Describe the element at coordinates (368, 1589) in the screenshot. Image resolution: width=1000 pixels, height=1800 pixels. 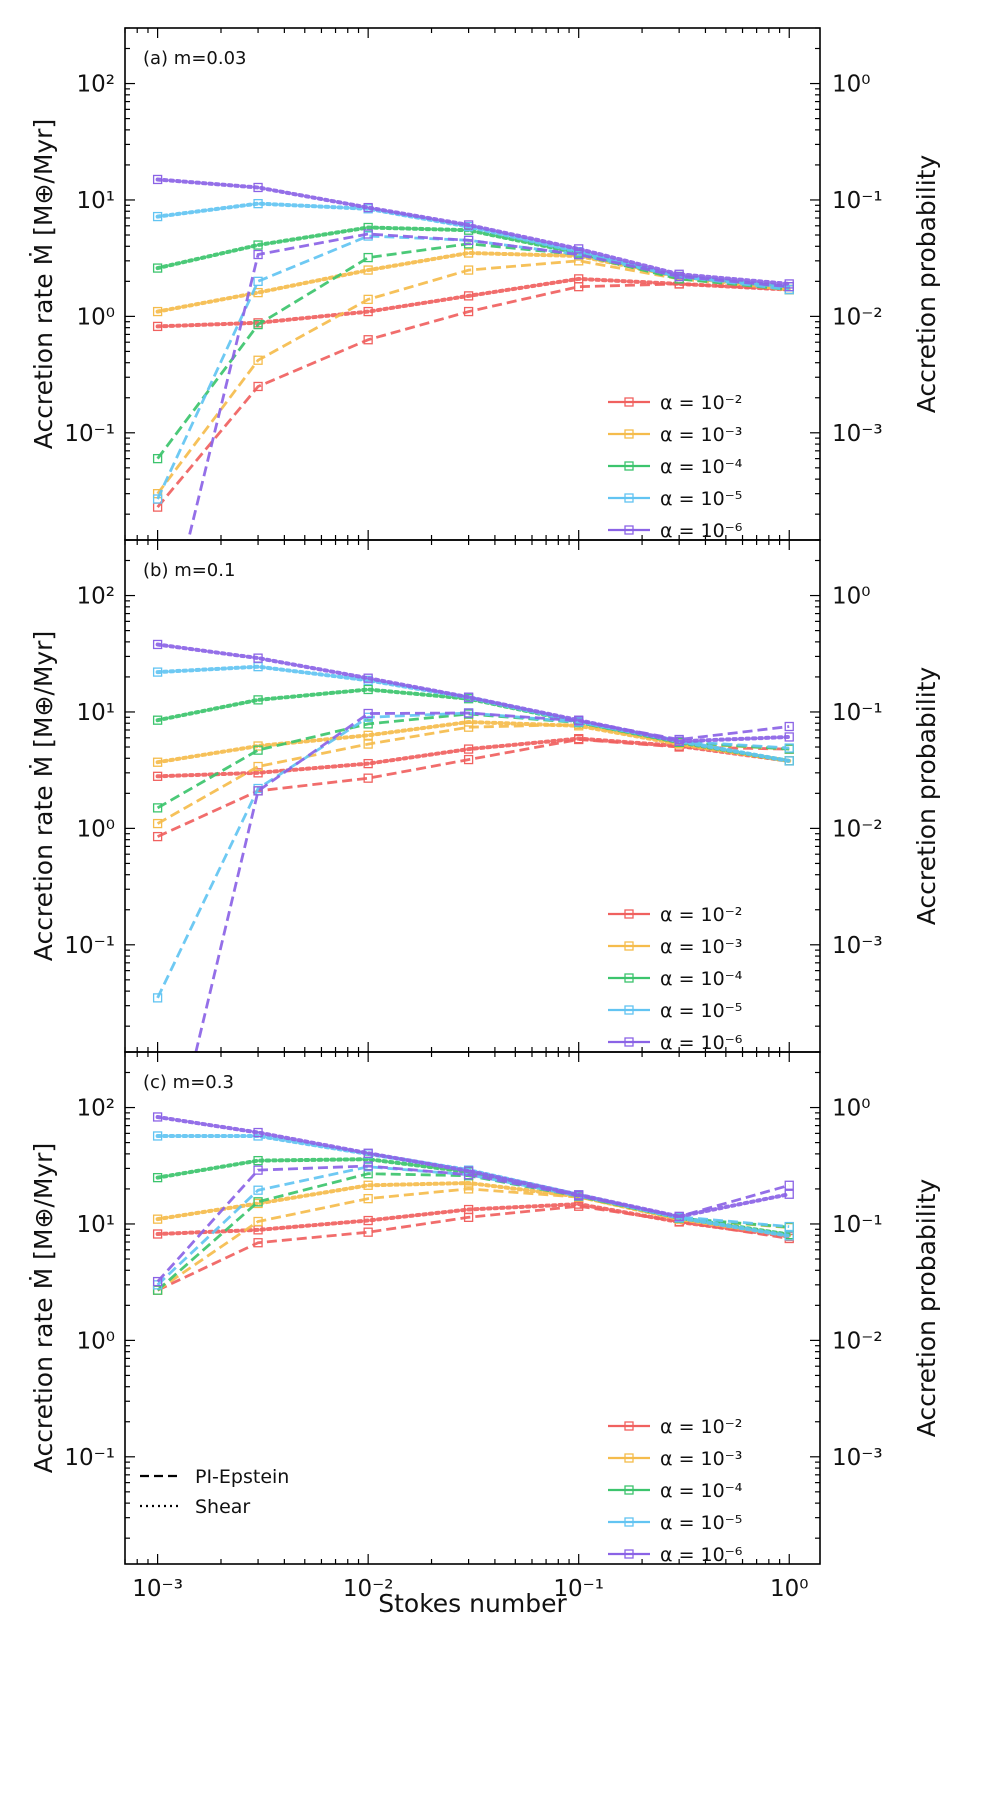
I see `x-tick-label: 10⁻²` at that location.